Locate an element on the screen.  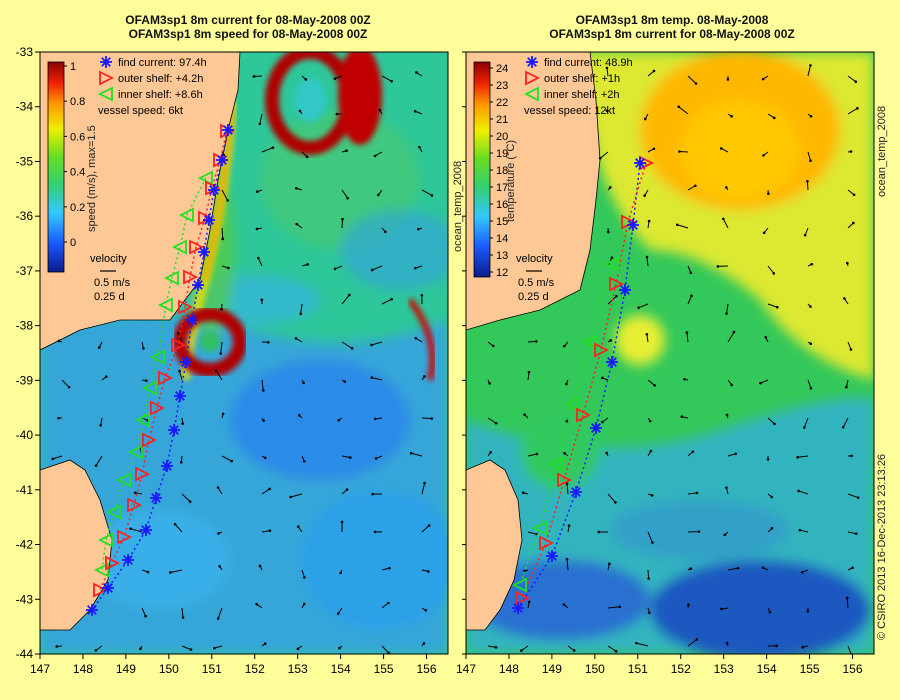
right-x-tick-label: 147 is located at coordinates (466, 669).